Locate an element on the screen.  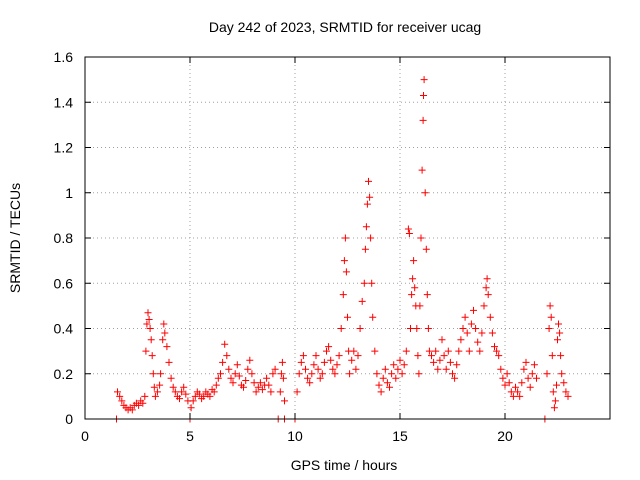
x-tick-label: 10 is located at coordinates (295, 436).